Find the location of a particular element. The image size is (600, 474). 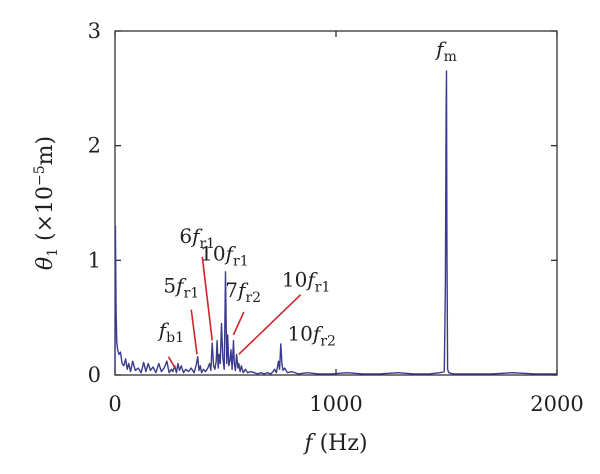

x-tick-label: 0 is located at coordinates (114, 404).